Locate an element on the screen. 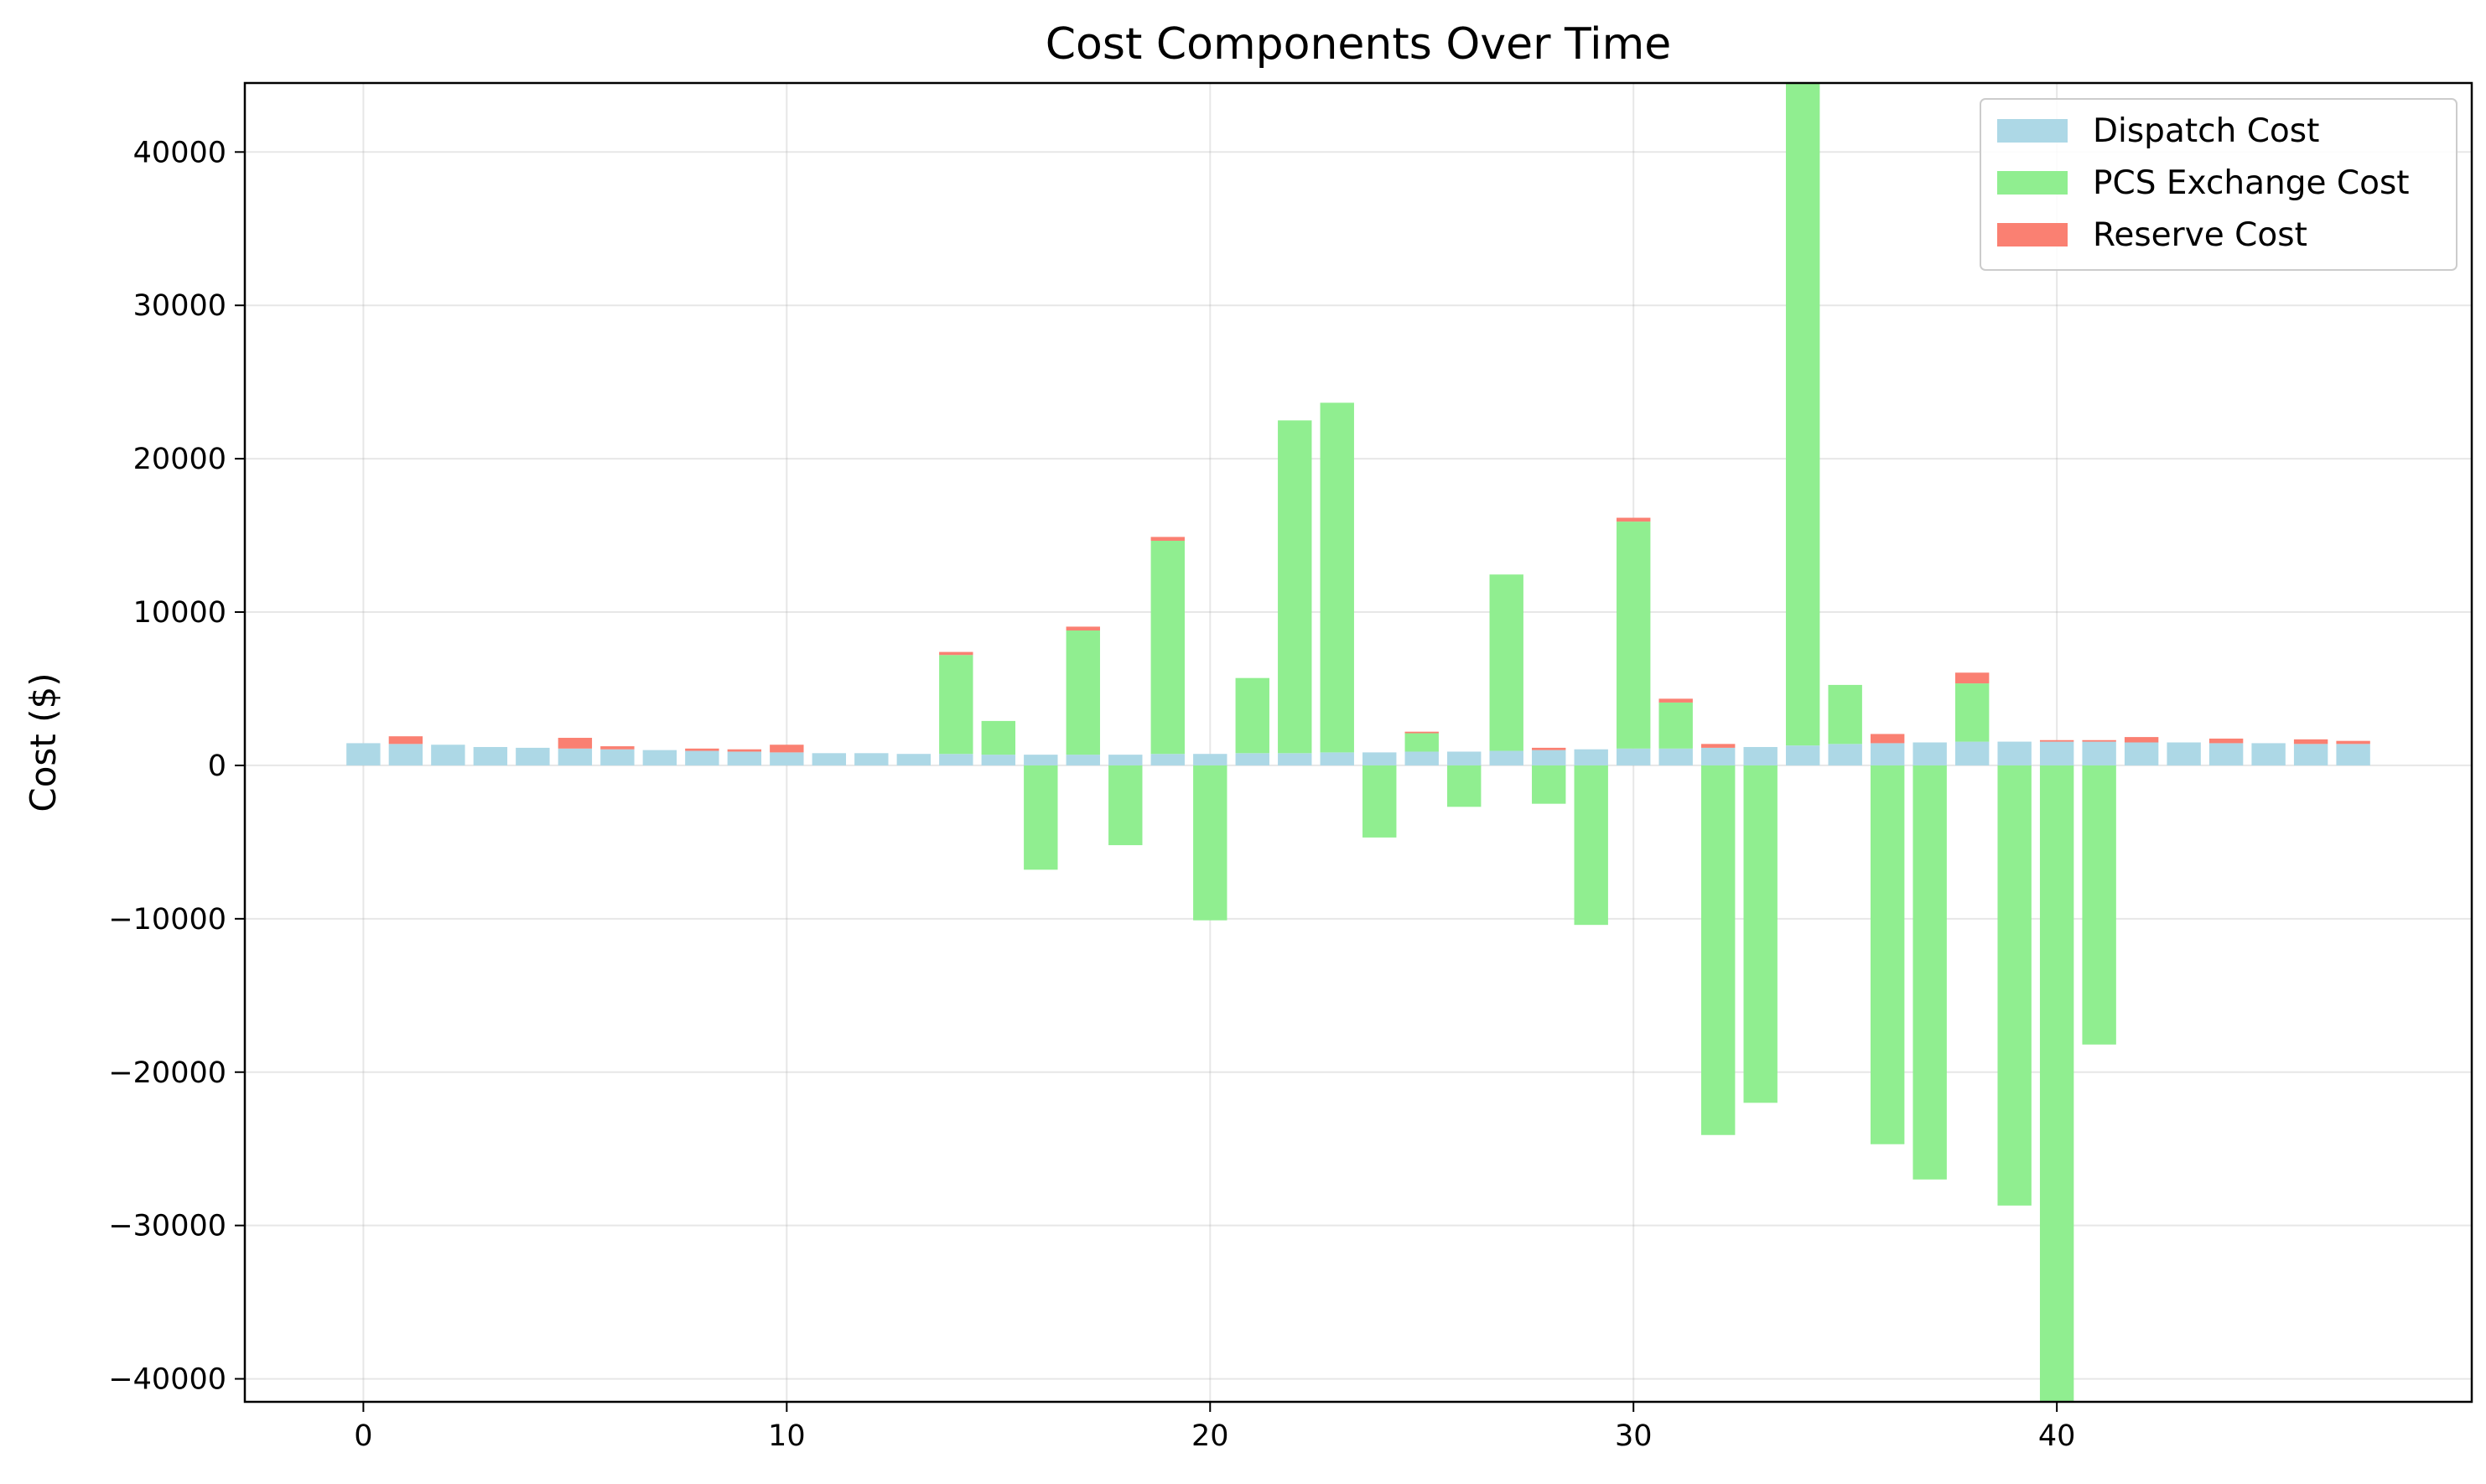 The image size is (2486, 1484). x-tick-label: 10 is located at coordinates (787, 1436).